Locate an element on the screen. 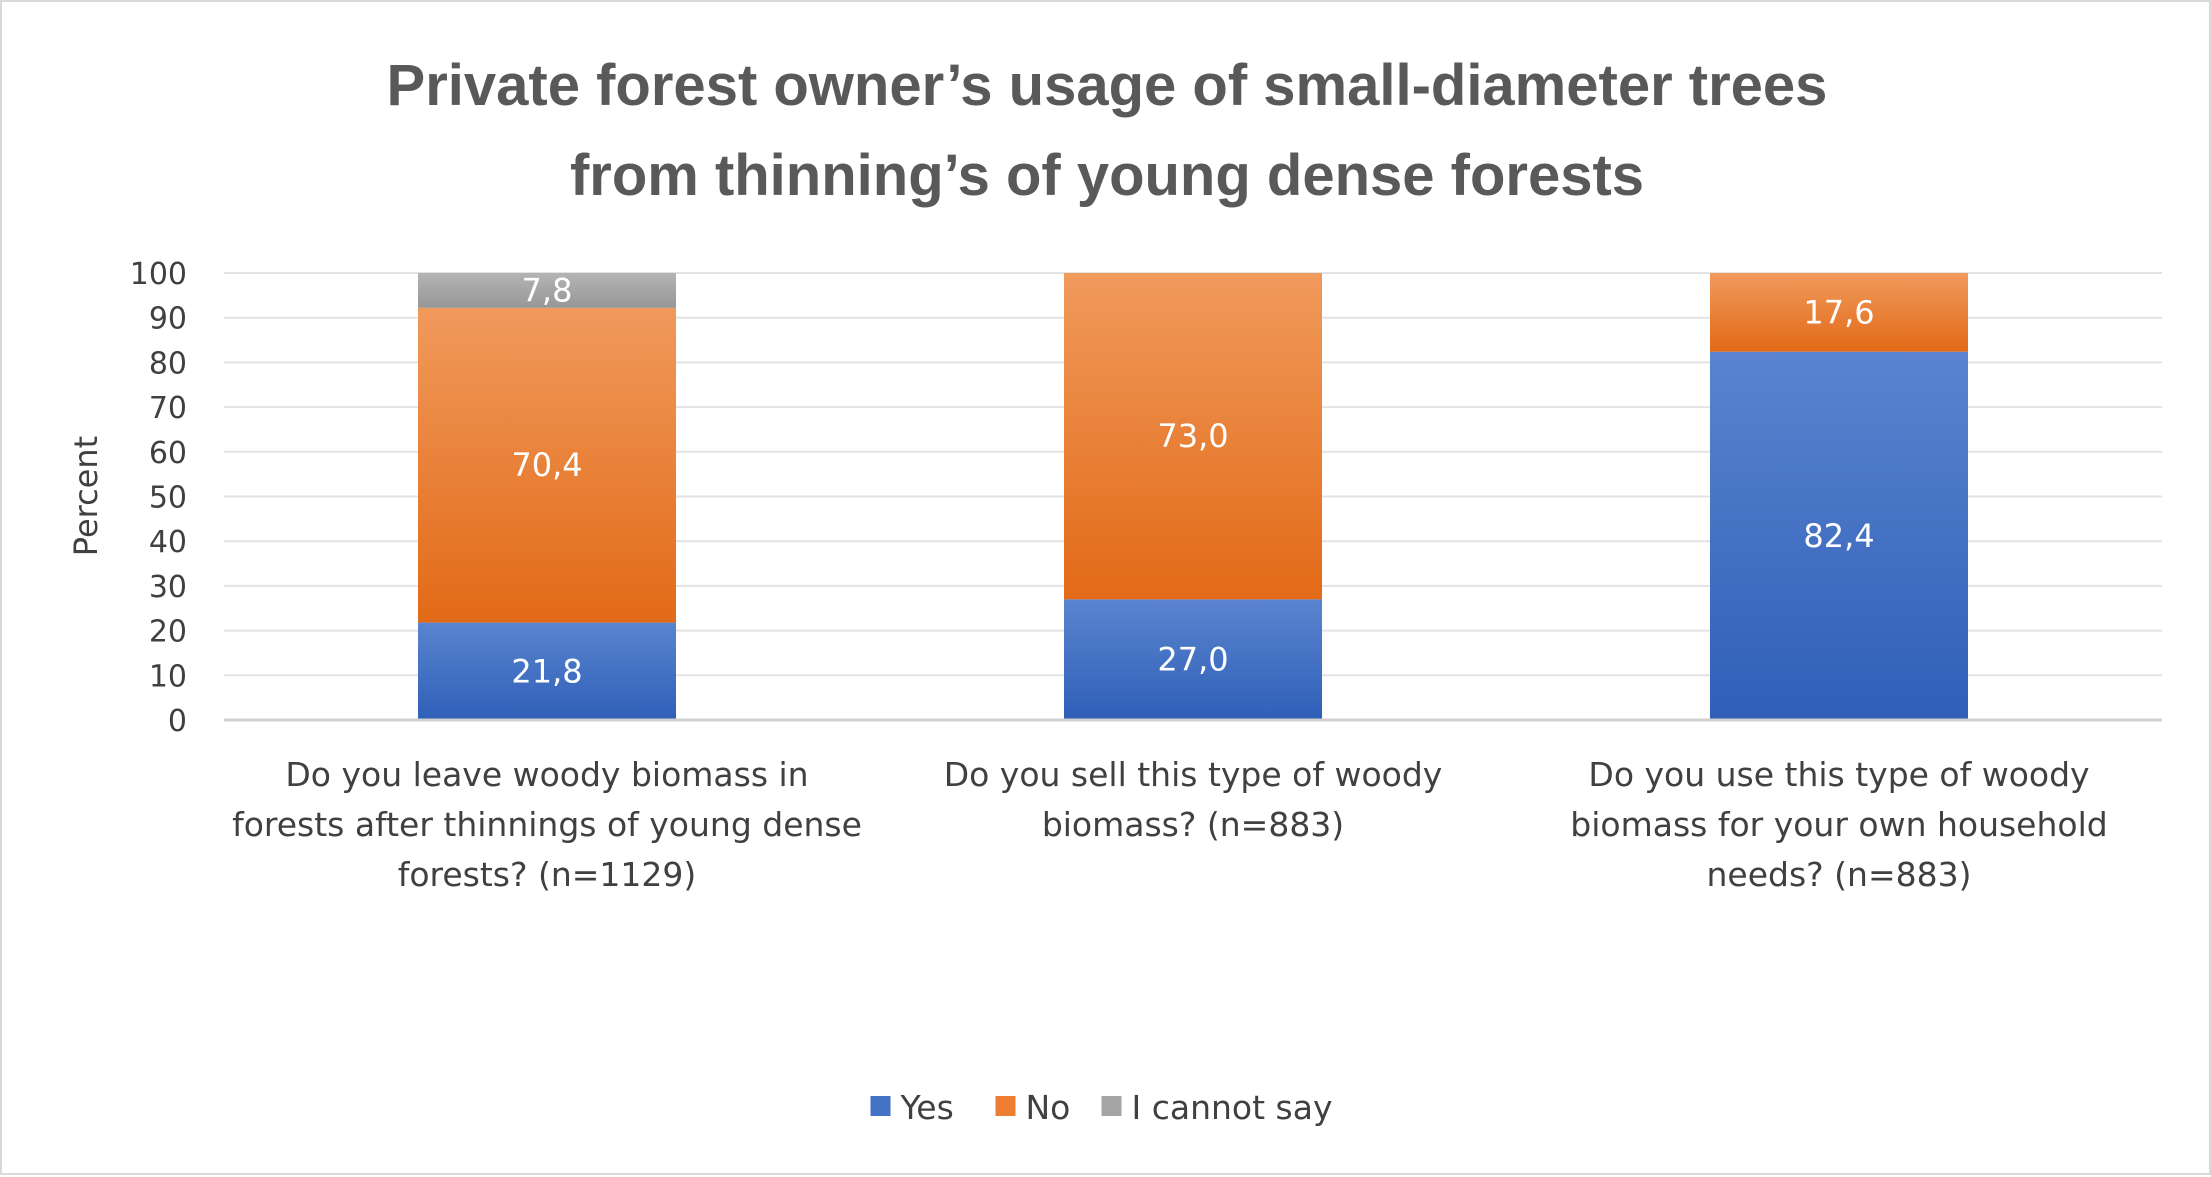 The image size is (2211, 1177). y-tick-label: 90 is located at coordinates (168, 319).